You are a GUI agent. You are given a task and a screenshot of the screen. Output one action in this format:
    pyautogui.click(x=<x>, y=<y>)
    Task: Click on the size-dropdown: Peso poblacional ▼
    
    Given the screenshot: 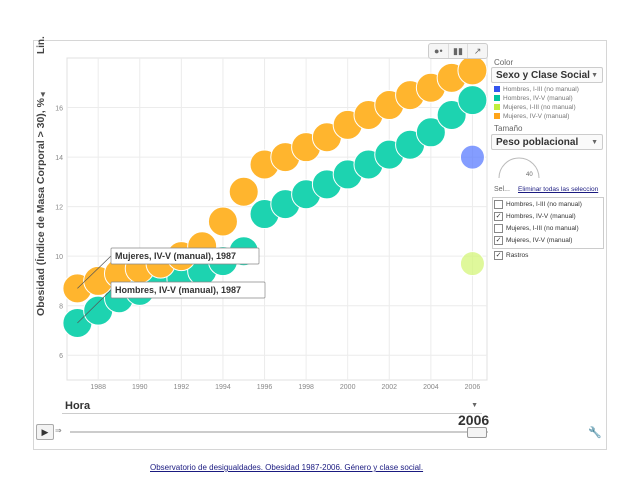 What is the action you would take?
    pyautogui.click(x=547, y=142)
    